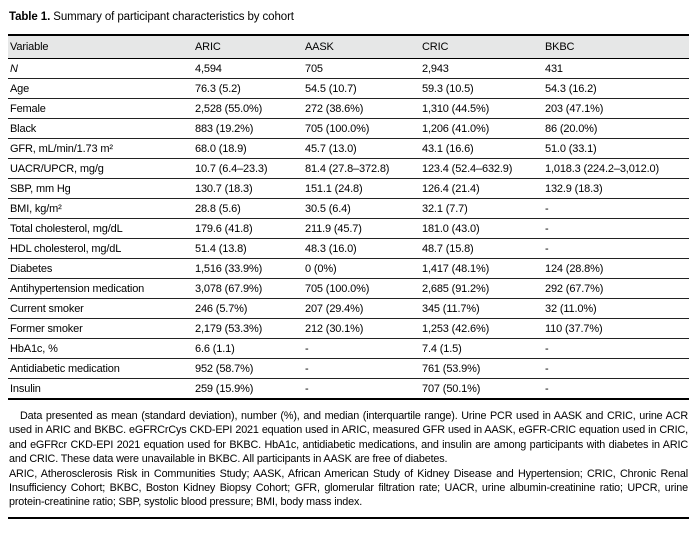  What do you see at coordinates (100, 47) in the screenshot?
I see `column-header-variable: Variable` at bounding box center [100, 47].